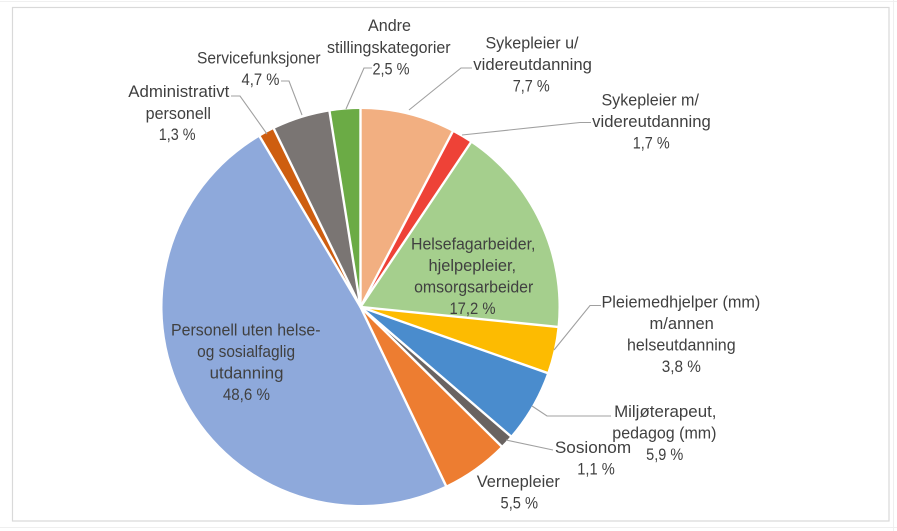 The width and height of the screenshot is (897, 531). What do you see at coordinates (246, 394) in the screenshot?
I see `svg-text: 48,6 %` at bounding box center [246, 394].